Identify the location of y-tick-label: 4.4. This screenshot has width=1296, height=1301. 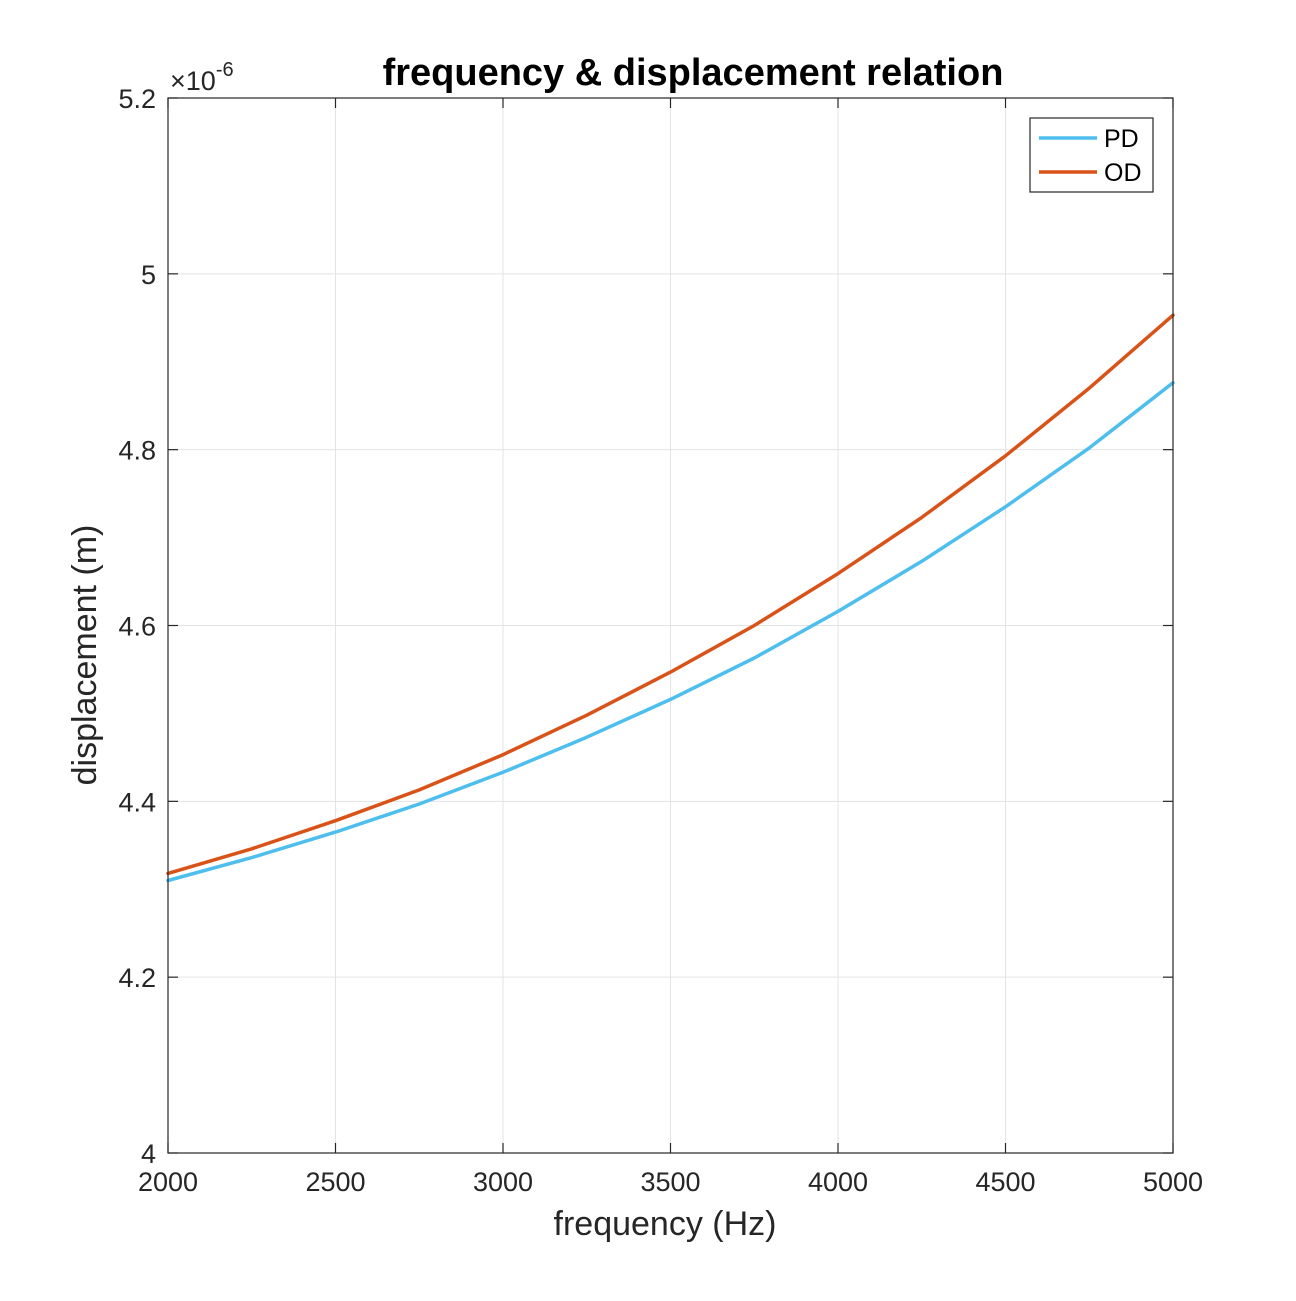
(137, 802).